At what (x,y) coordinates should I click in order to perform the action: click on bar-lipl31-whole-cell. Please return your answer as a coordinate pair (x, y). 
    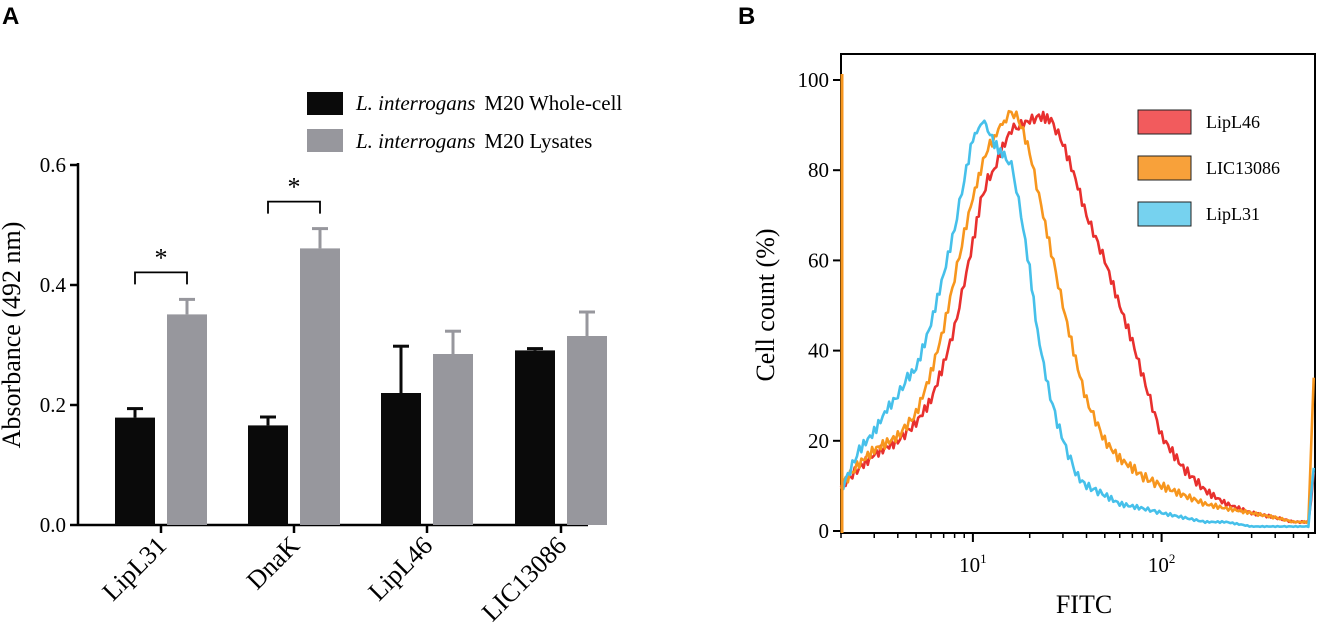
    Looking at the image, I should click on (135, 471).